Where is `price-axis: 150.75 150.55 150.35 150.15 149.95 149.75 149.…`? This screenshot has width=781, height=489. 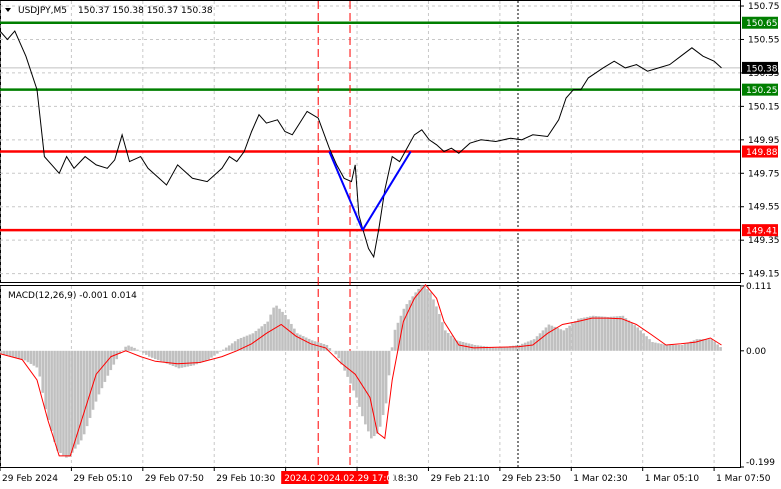 price-axis: 150.75 150.55 150.35 150.15 149.95 149.75 149.… is located at coordinates (760, 141).